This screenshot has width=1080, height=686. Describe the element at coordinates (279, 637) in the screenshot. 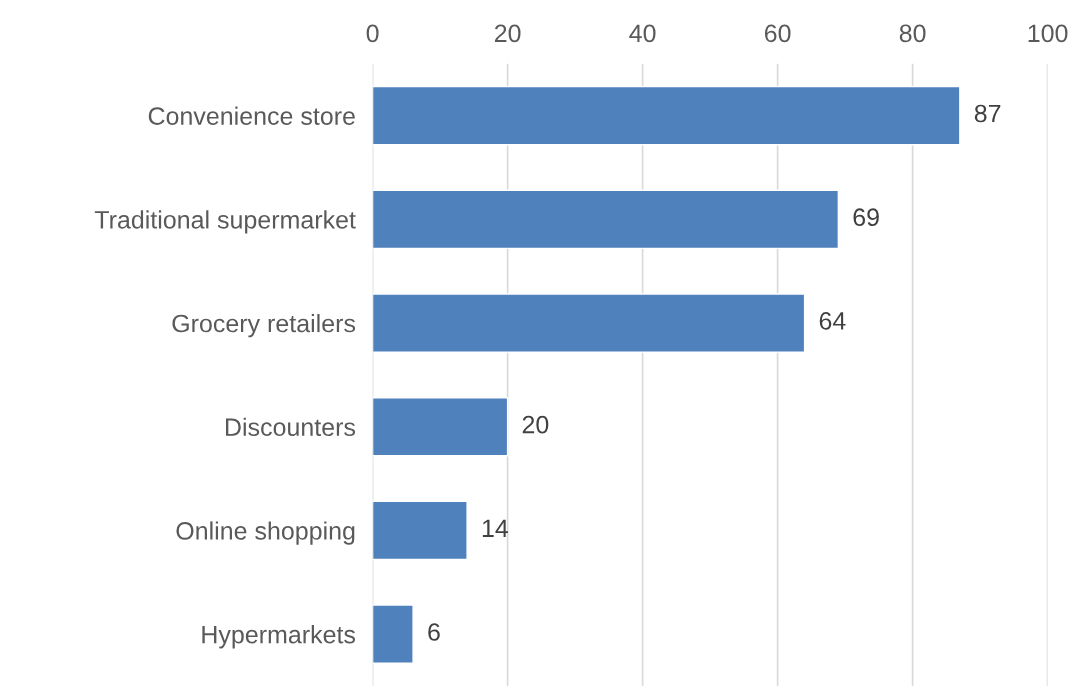

I see `y-tick-label: Hypermarkets` at that location.